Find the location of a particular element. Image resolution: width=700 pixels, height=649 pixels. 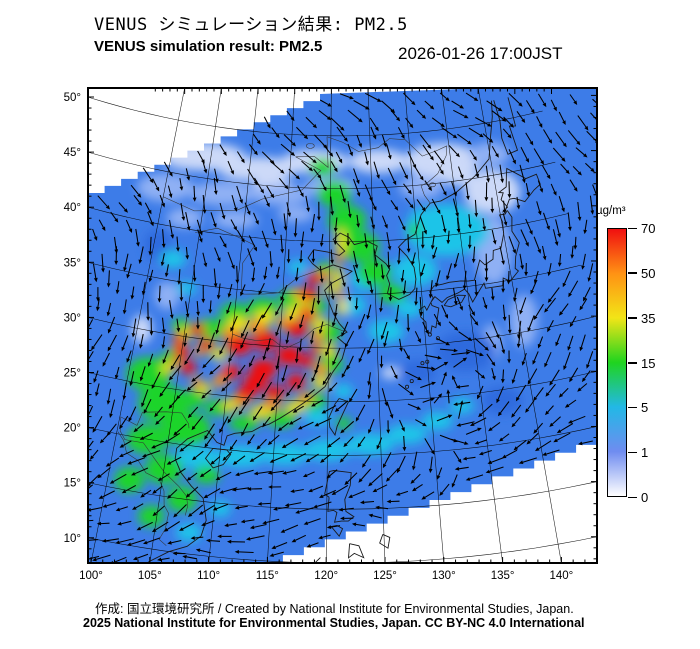

svg-text: 15° is located at coordinates (72, 484).